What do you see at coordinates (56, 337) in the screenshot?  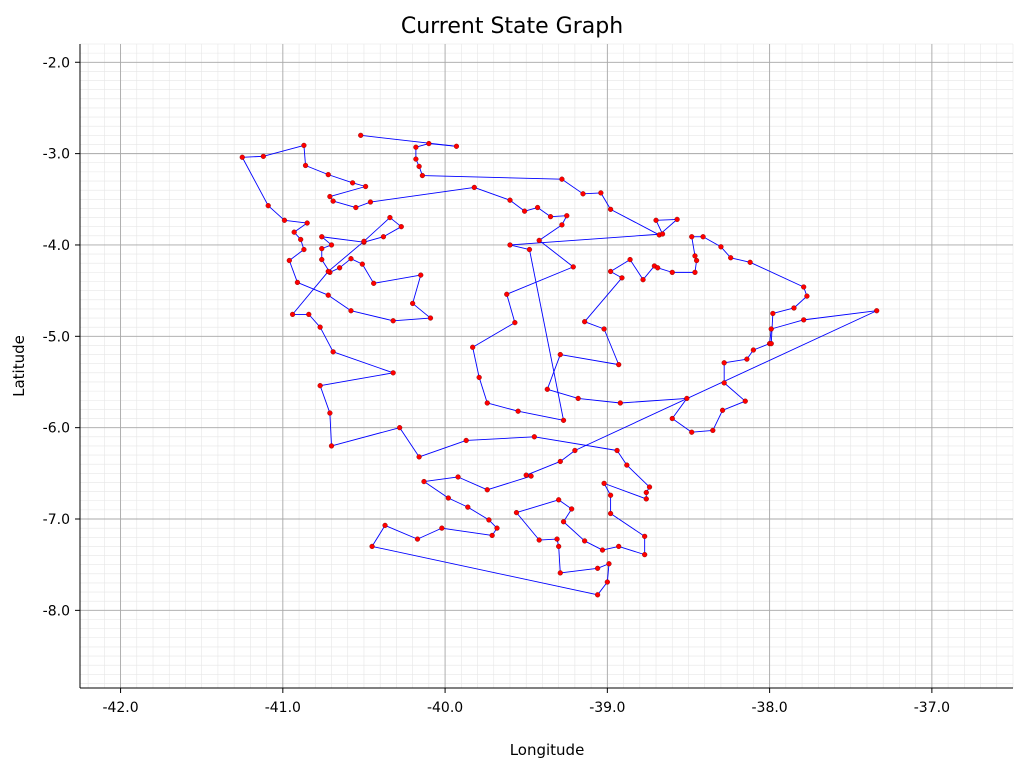 I see `y-tick-label: -5.0` at bounding box center [56, 337].